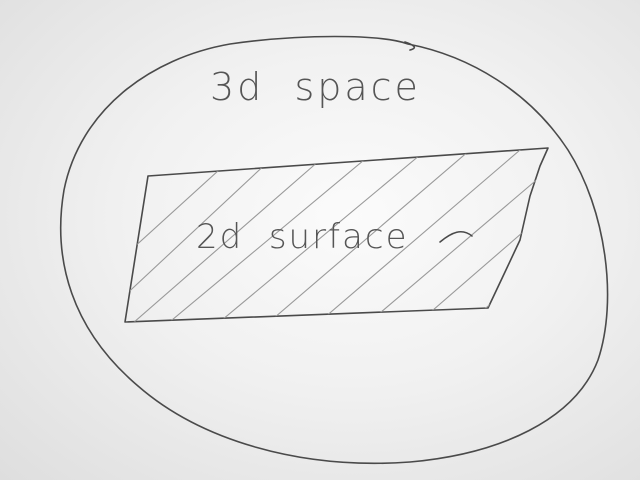 This screenshot has height=480, width=640. Describe the element at coordinates (302, 237) in the screenshot. I see `inner-region-label: 2d surface` at that location.